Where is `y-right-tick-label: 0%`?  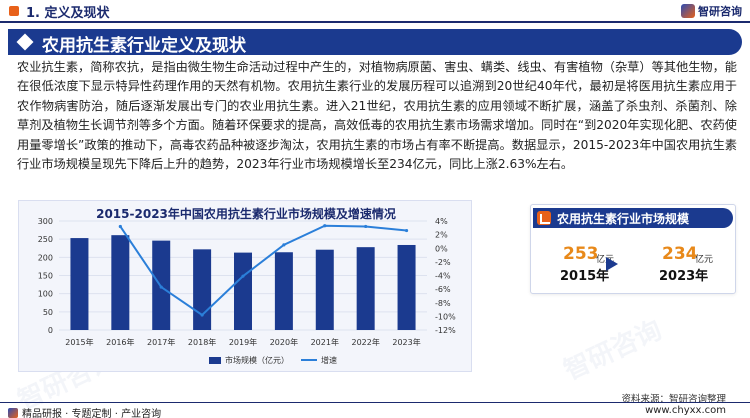 y-right-tick-label: 0% is located at coordinates (441, 248).